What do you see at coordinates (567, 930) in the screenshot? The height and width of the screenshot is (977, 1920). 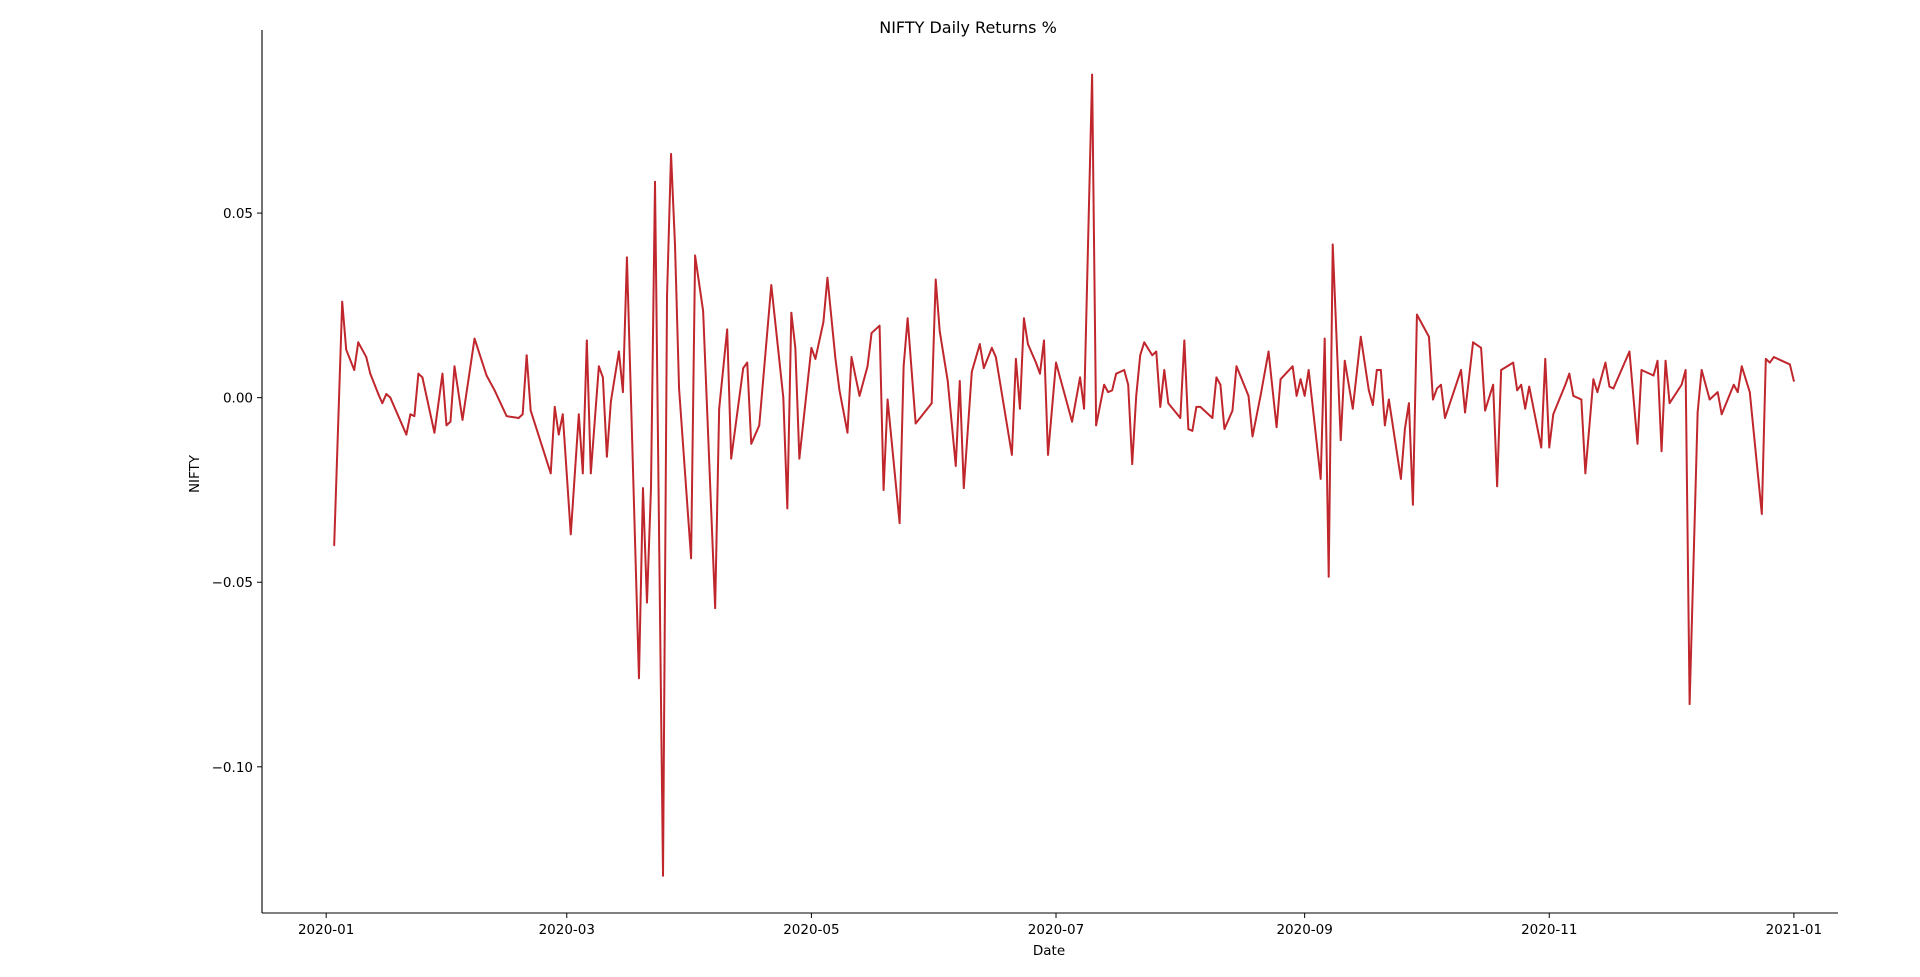 I see `x-tick-label: 2020-03` at bounding box center [567, 930].